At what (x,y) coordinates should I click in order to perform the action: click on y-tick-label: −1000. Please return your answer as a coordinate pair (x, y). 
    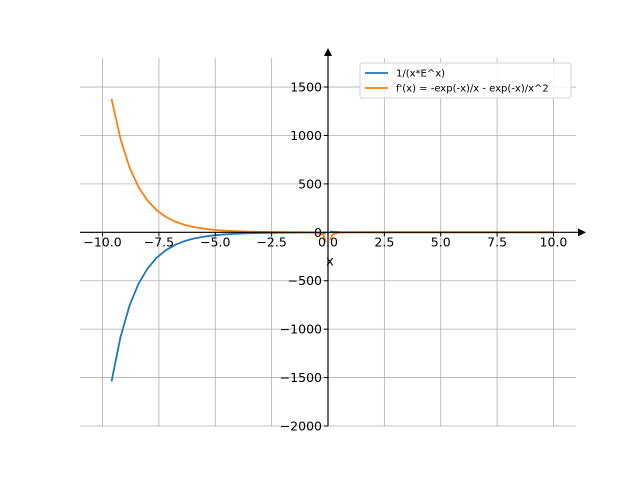
    Looking at the image, I should click on (301, 329).